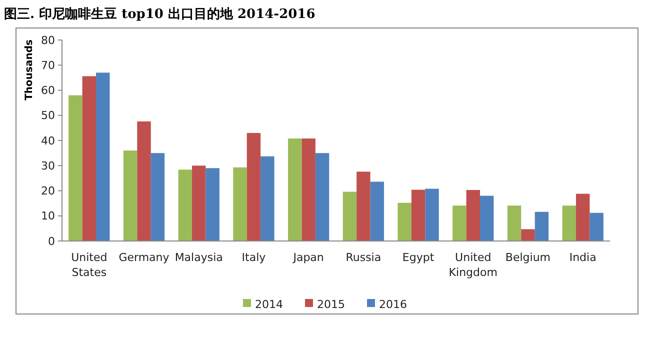 The height and width of the screenshot is (346, 650). Describe the element at coordinates (48, 91) in the screenshot. I see `y-tick-label: 60` at that location.